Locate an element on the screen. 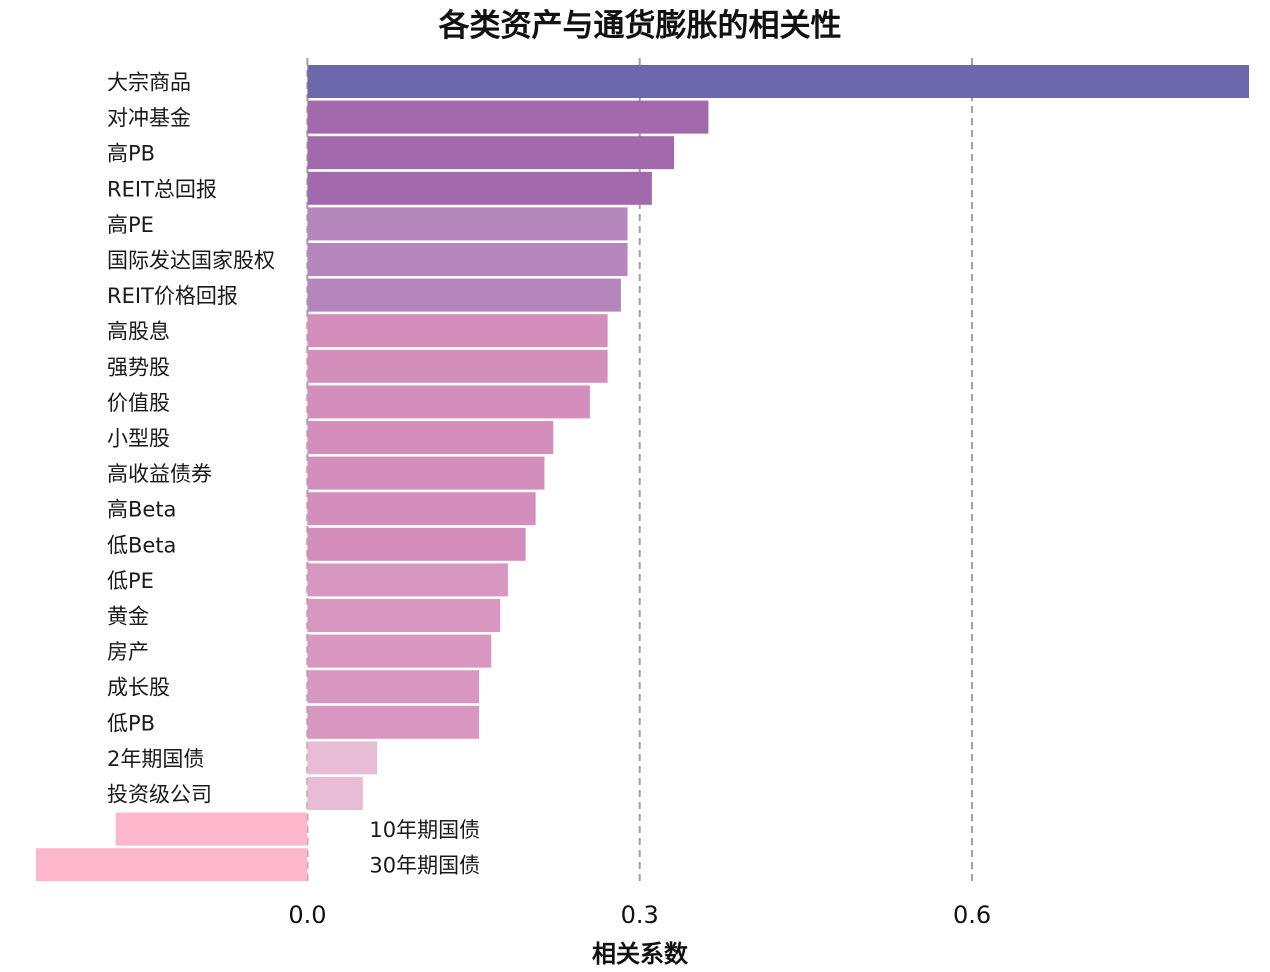 The image size is (1270, 972). category-label-8: 强势股 is located at coordinates (138, 367).